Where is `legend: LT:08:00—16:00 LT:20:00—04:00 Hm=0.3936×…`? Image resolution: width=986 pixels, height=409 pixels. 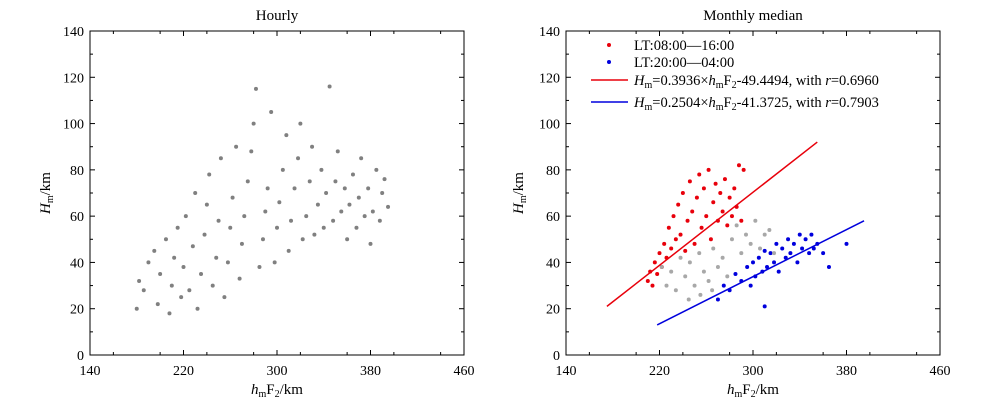
legend: LT:08:00—16:00 LT:20:00—04:00 Hm=0.3936×… is located at coordinates (735, 75).